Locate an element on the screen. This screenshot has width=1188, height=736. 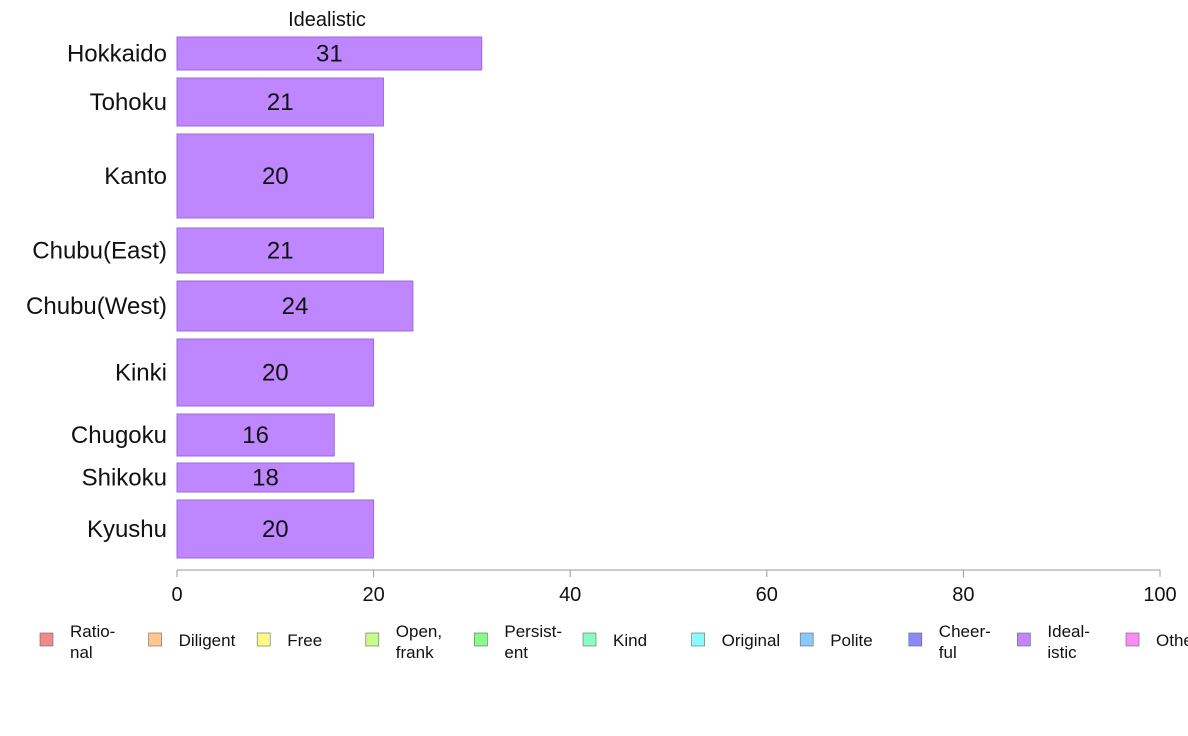
bar-shikoku is located at coordinates (265, 477).